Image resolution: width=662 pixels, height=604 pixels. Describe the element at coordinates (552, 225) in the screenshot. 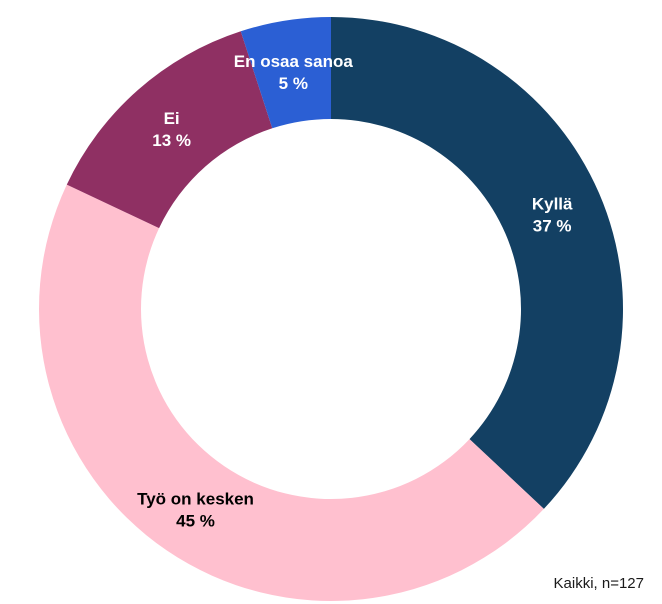

I see `slice-value-label: 37 %` at that location.